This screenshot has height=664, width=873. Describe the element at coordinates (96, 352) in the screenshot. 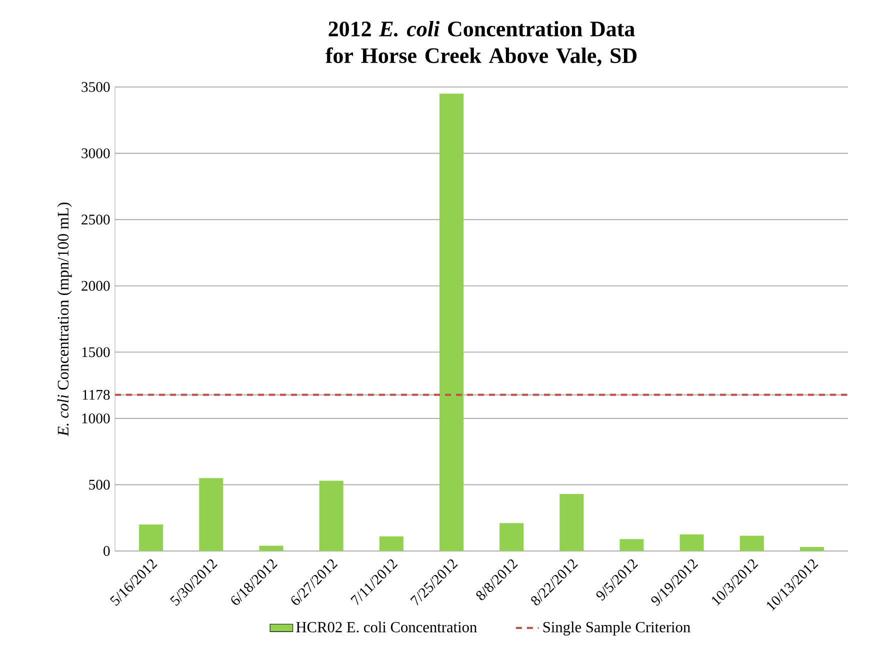

I see `y-tick-label: 1500` at that location.